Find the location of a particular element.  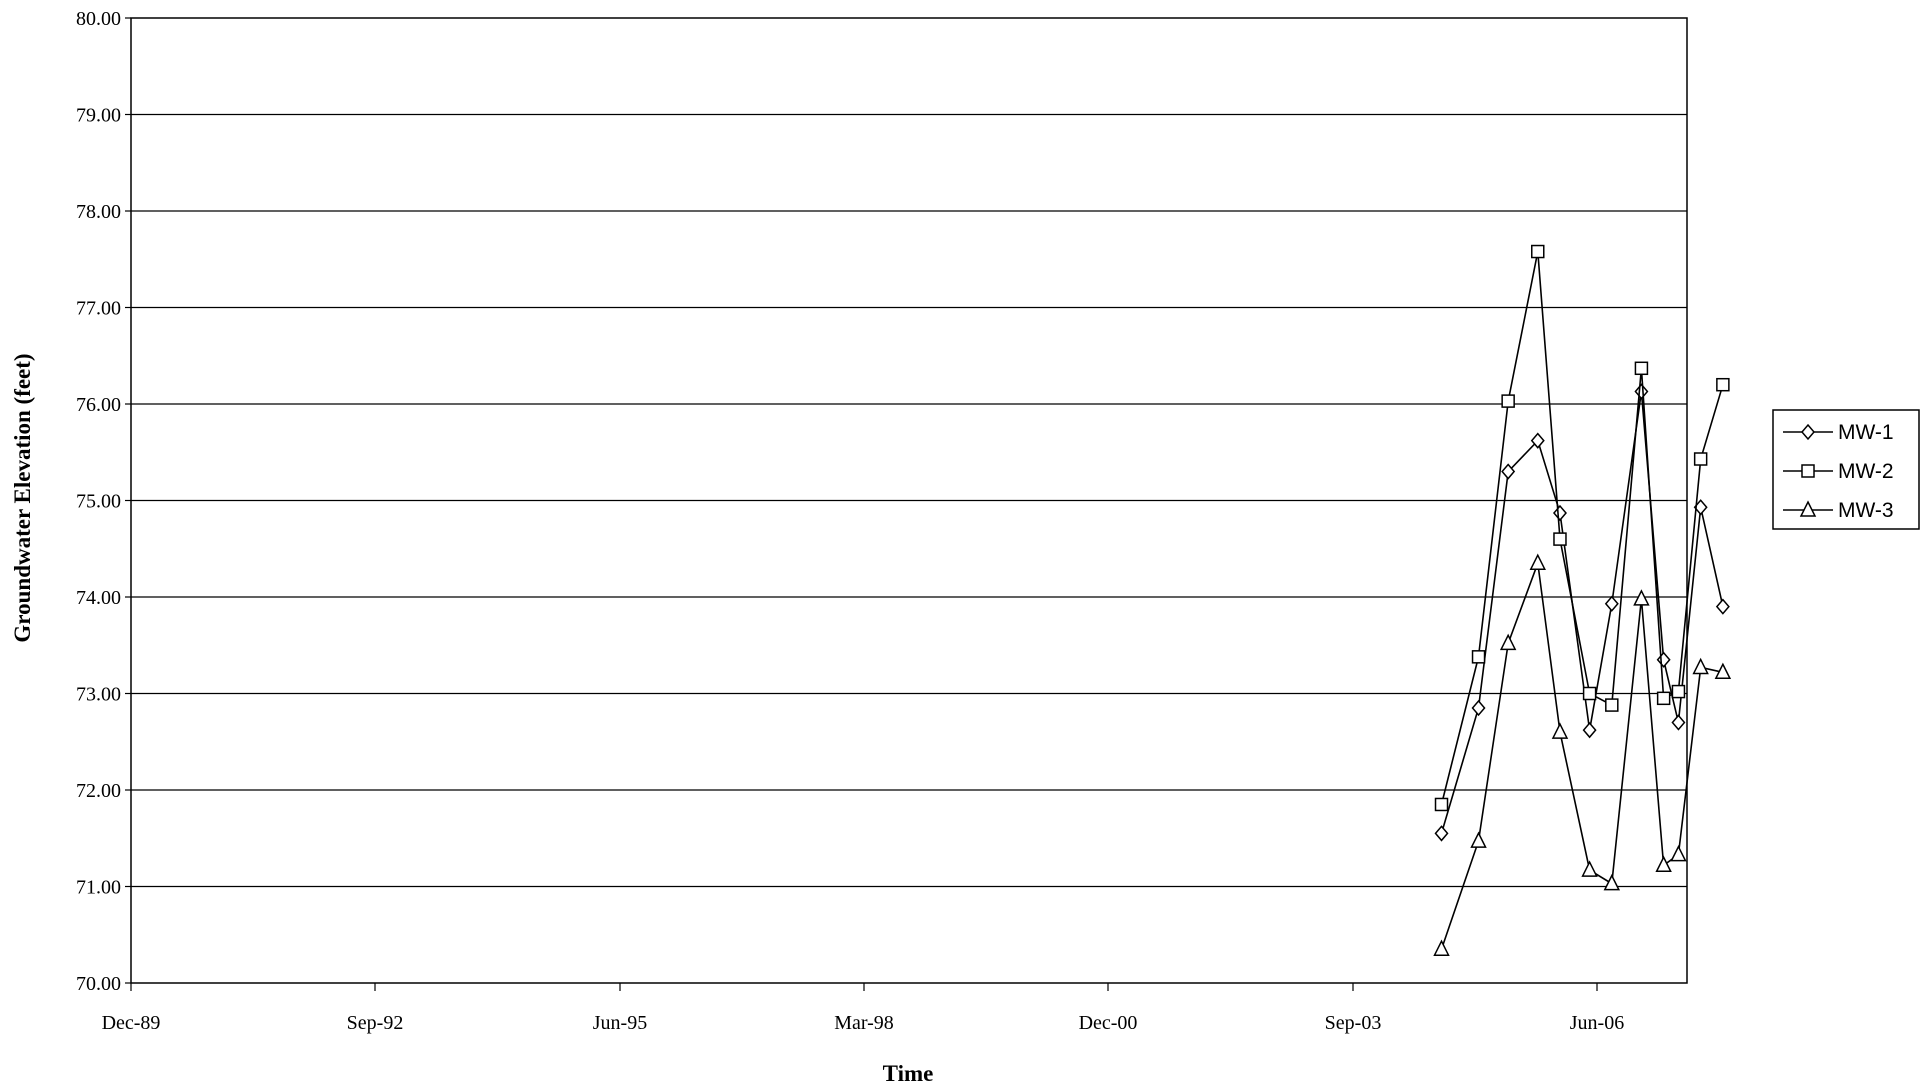

x-tick-label: Jun-95 is located at coordinates (620, 1023).